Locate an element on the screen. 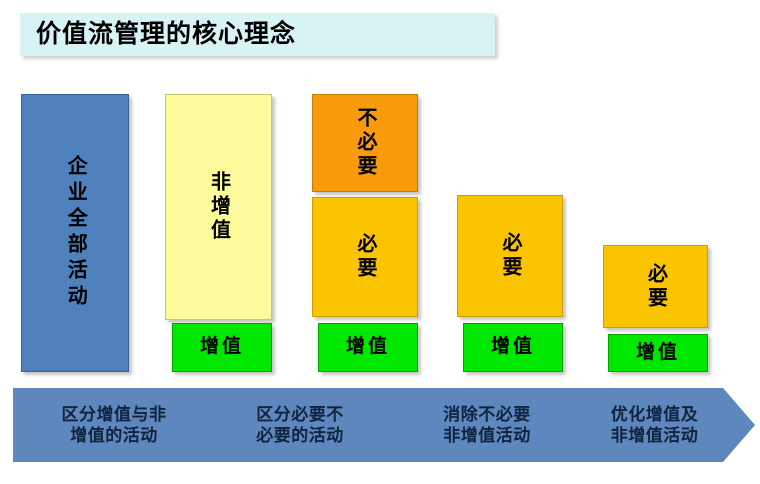 This screenshot has height=484, width=760. bar-label-value-added-col3: 增值 is located at coordinates (367, 347).